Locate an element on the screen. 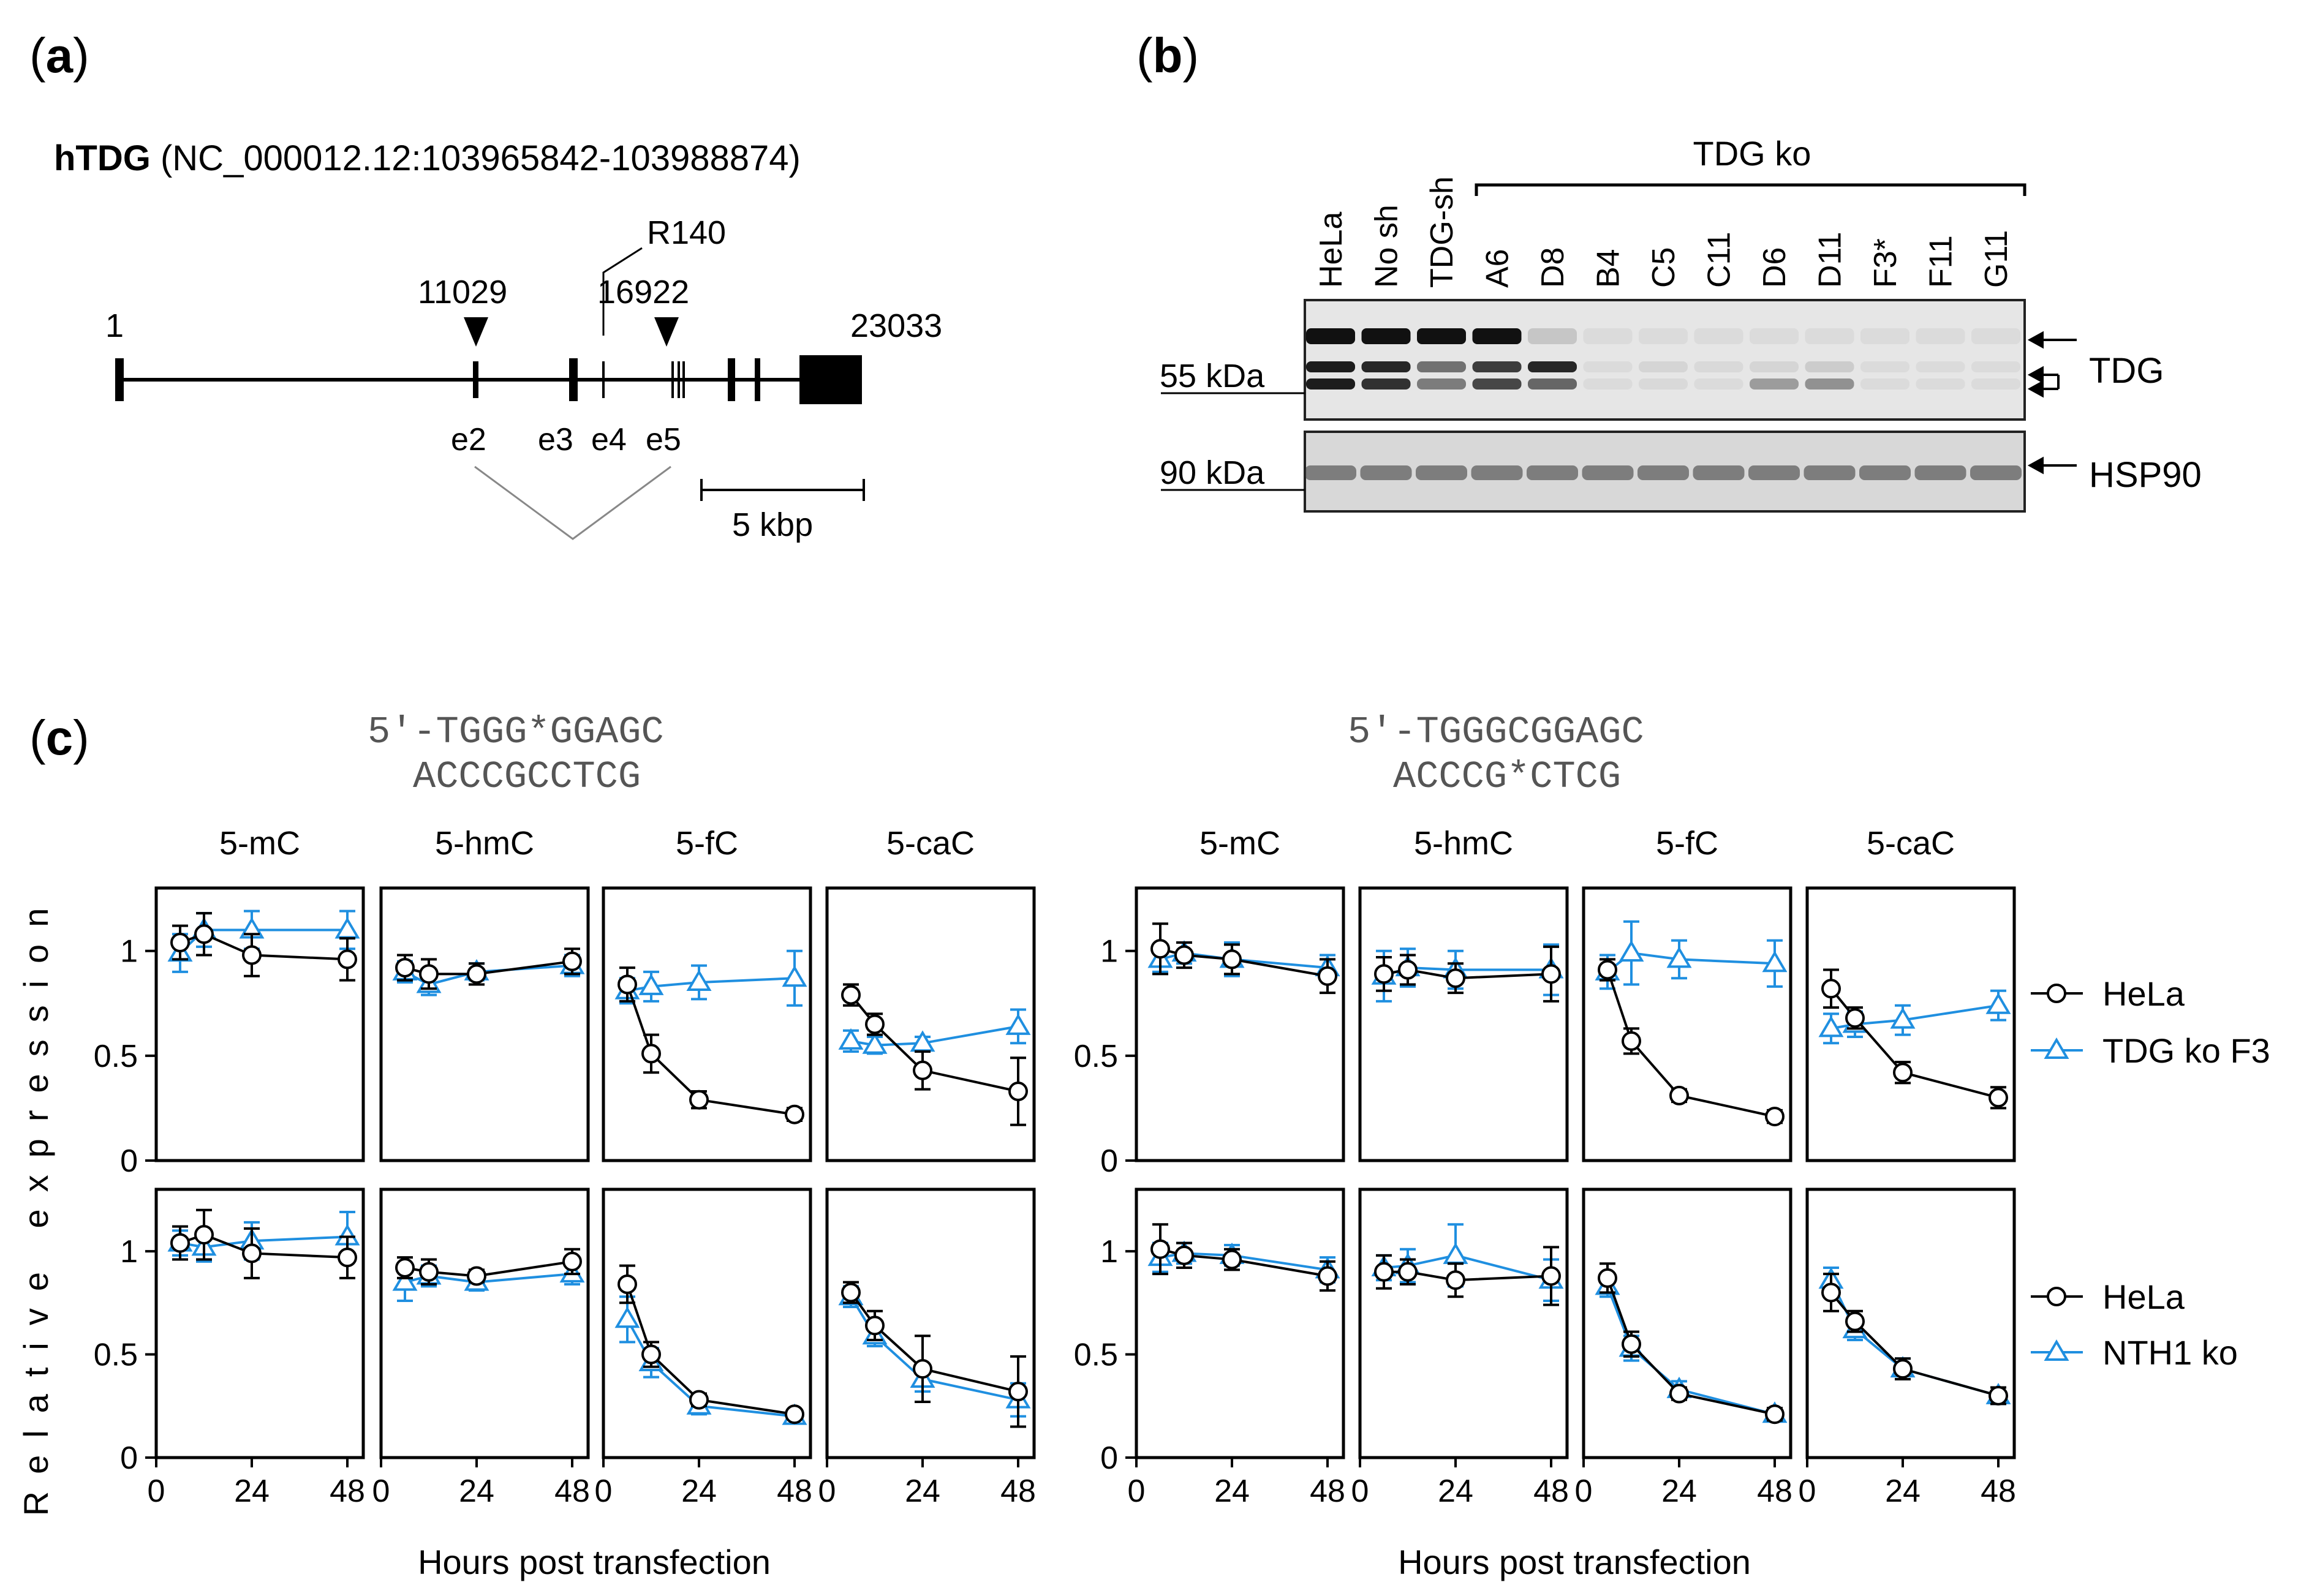 The height and width of the screenshot is (1596, 2323). exon-label-e2: e2 is located at coordinates (468, 439).